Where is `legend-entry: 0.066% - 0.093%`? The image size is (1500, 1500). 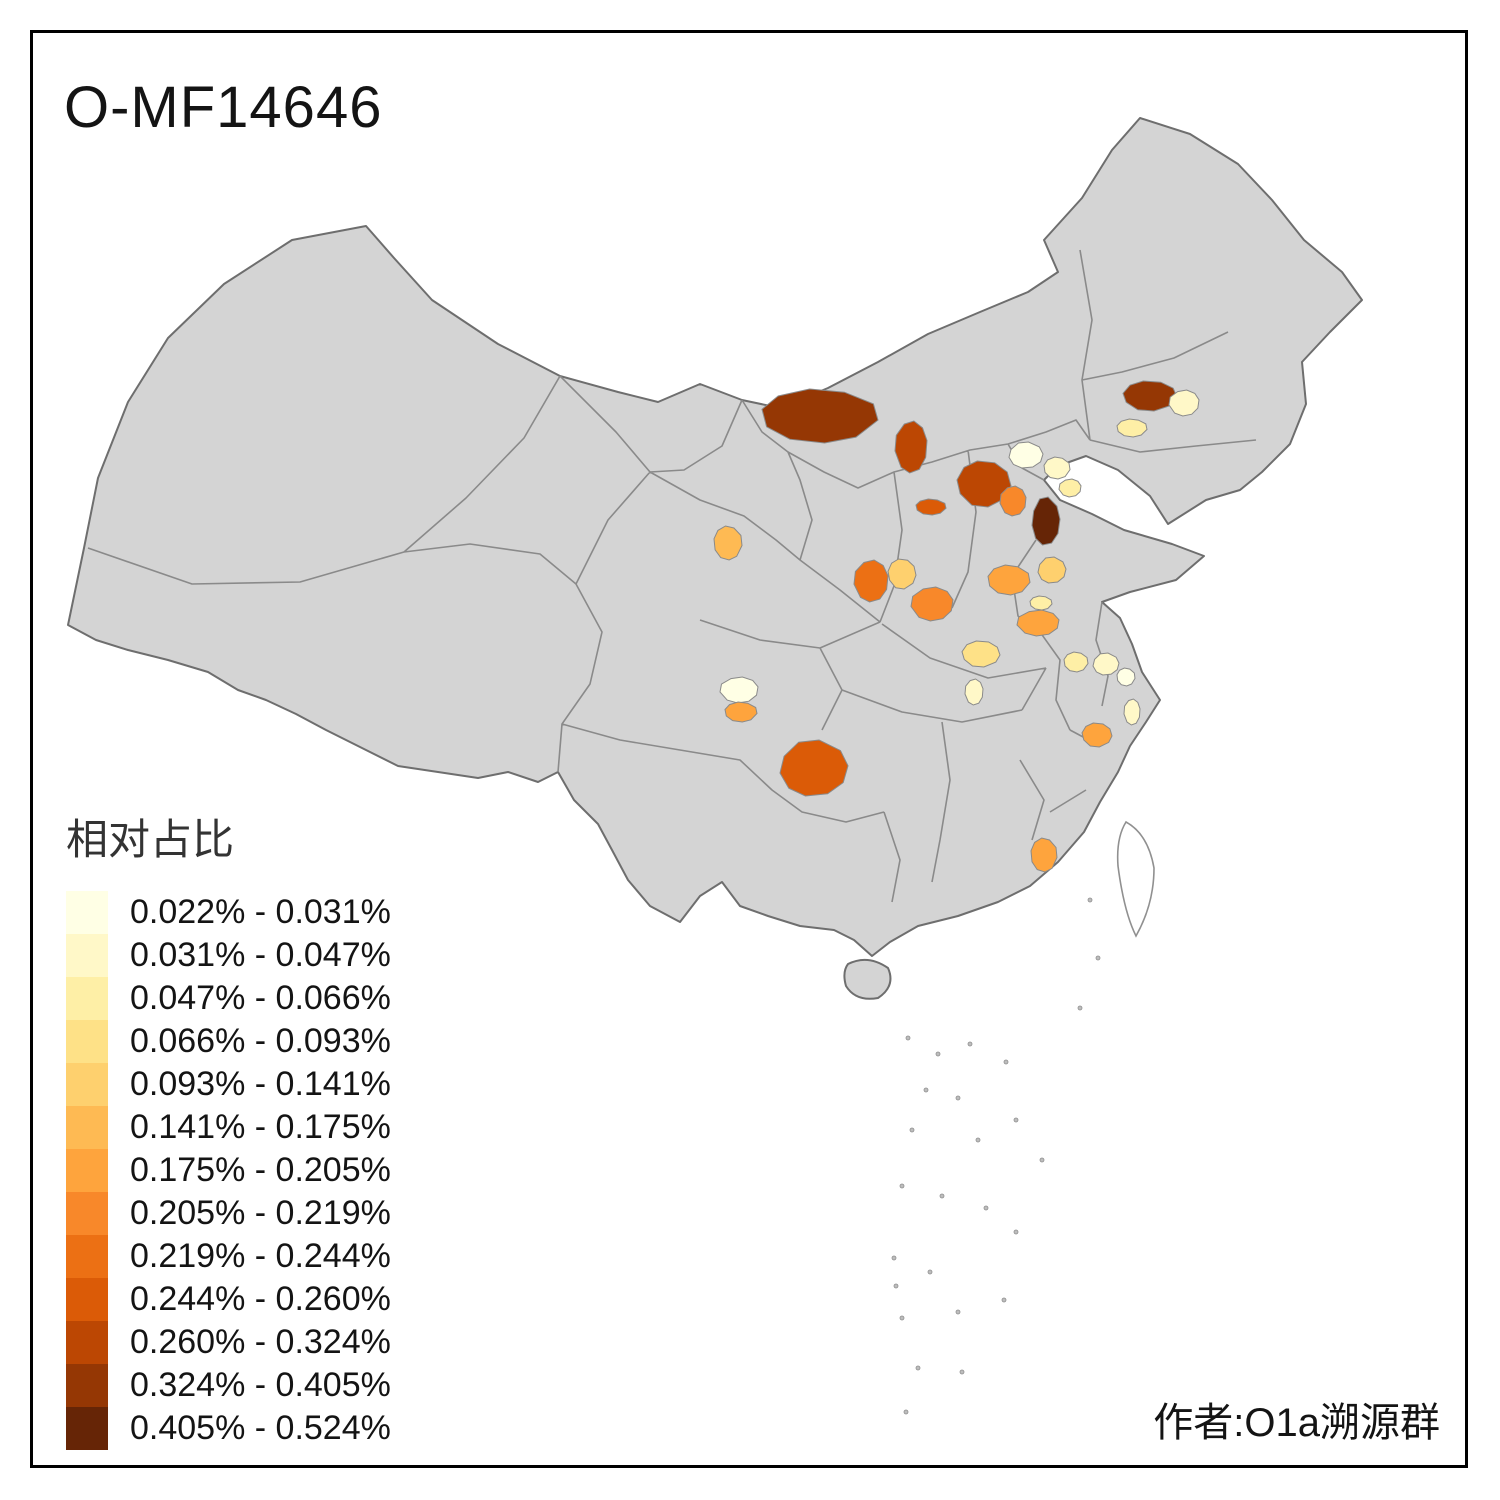
legend-entry: 0.066% - 0.093% is located at coordinates (228, 1041).